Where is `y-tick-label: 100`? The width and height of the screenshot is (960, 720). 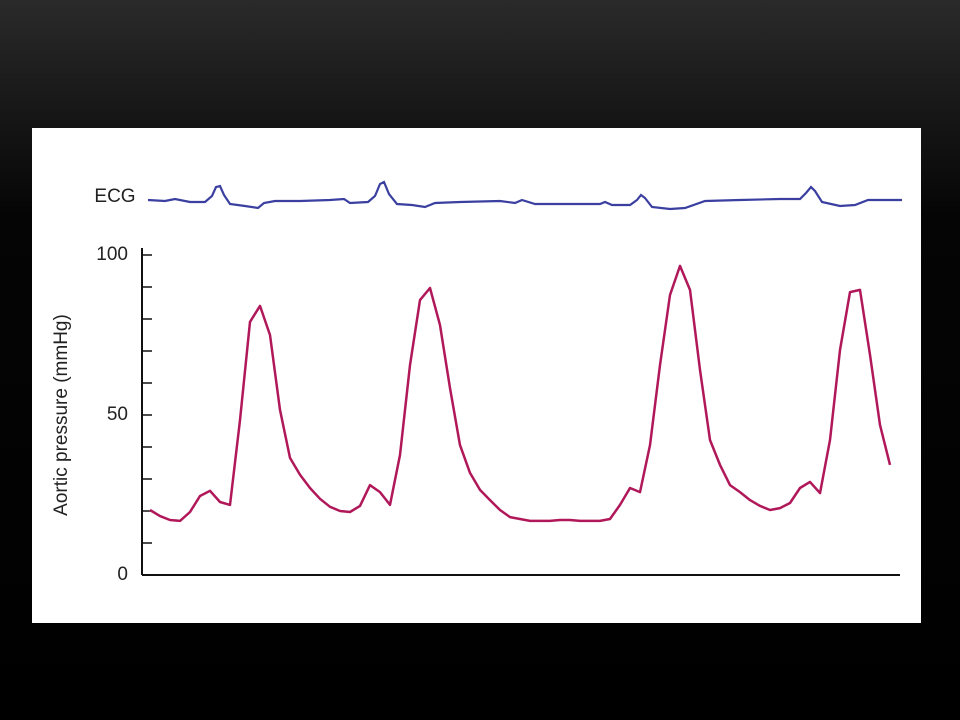 y-tick-label: 100 is located at coordinates (112, 254).